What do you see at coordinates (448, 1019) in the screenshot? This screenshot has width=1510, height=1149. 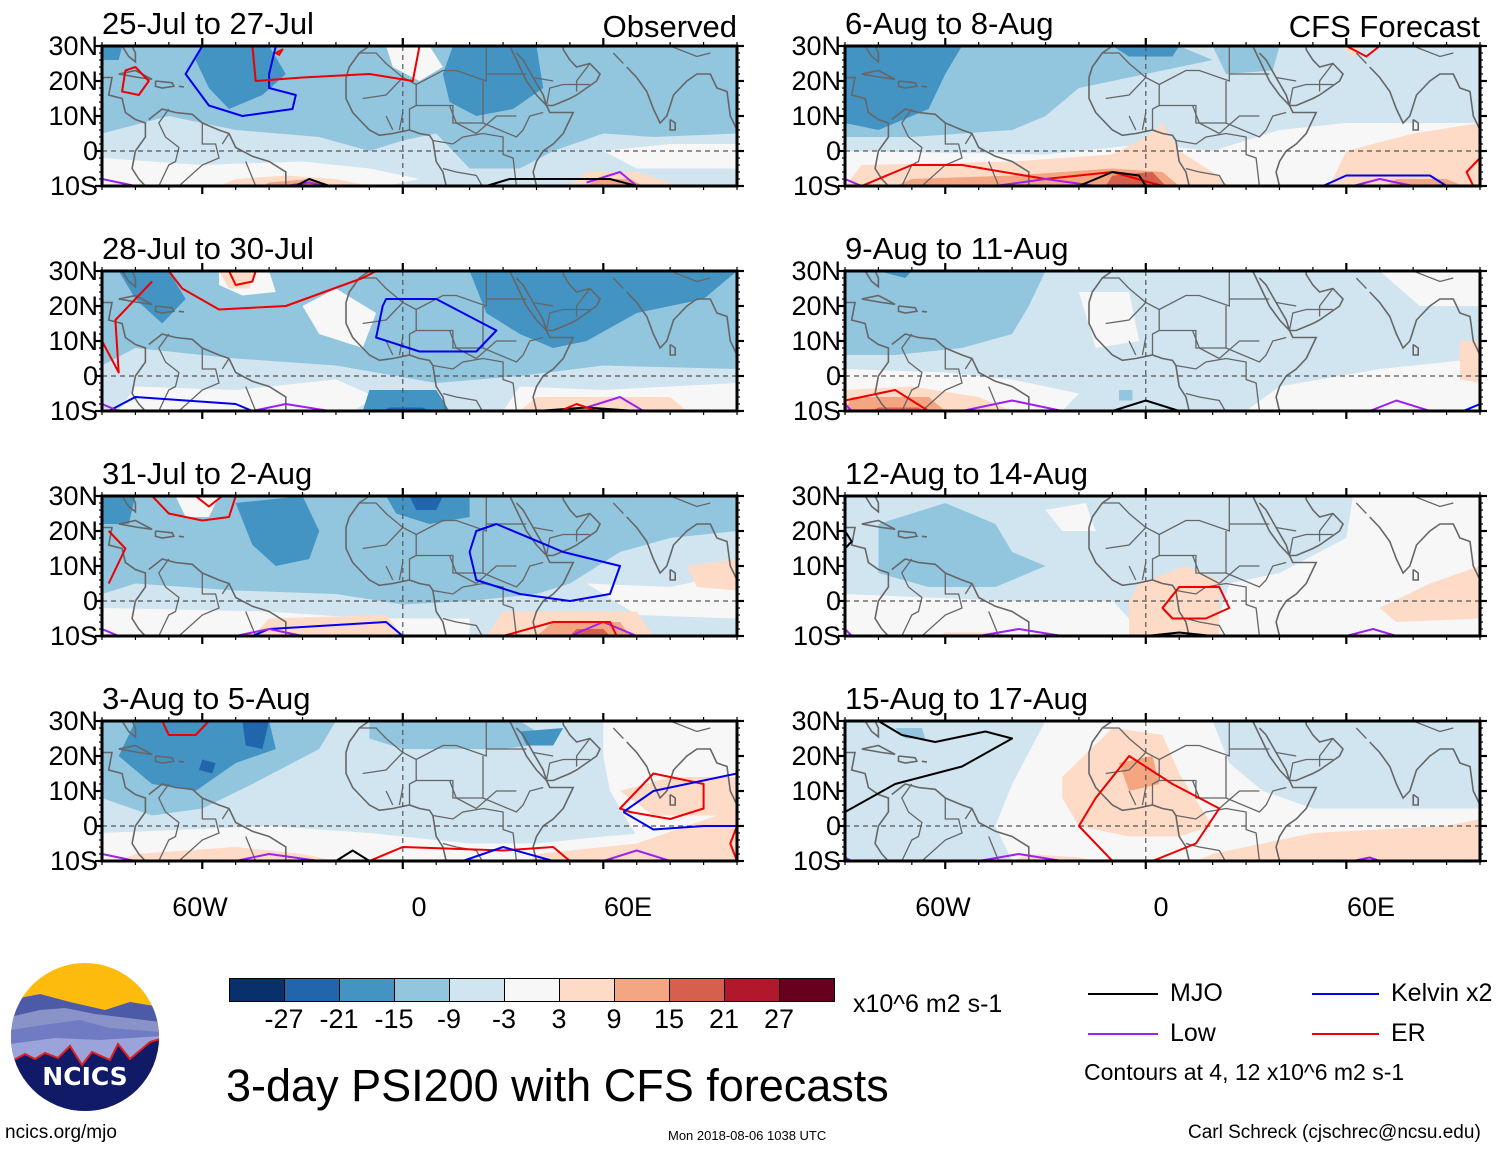 I see `colorbar-tick-label: -9` at bounding box center [448, 1019].